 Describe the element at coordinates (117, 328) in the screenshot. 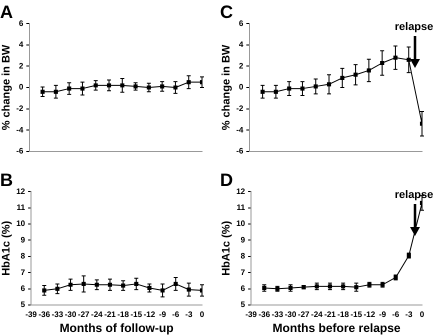

I see `x-axis-title: Months of follow-up` at that location.